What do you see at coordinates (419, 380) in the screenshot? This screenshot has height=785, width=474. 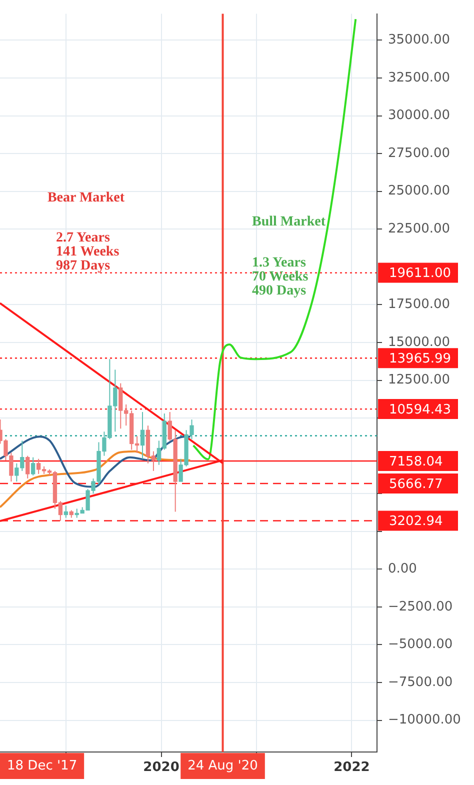 I see `y-tick-label: 12500.00` at bounding box center [419, 380].